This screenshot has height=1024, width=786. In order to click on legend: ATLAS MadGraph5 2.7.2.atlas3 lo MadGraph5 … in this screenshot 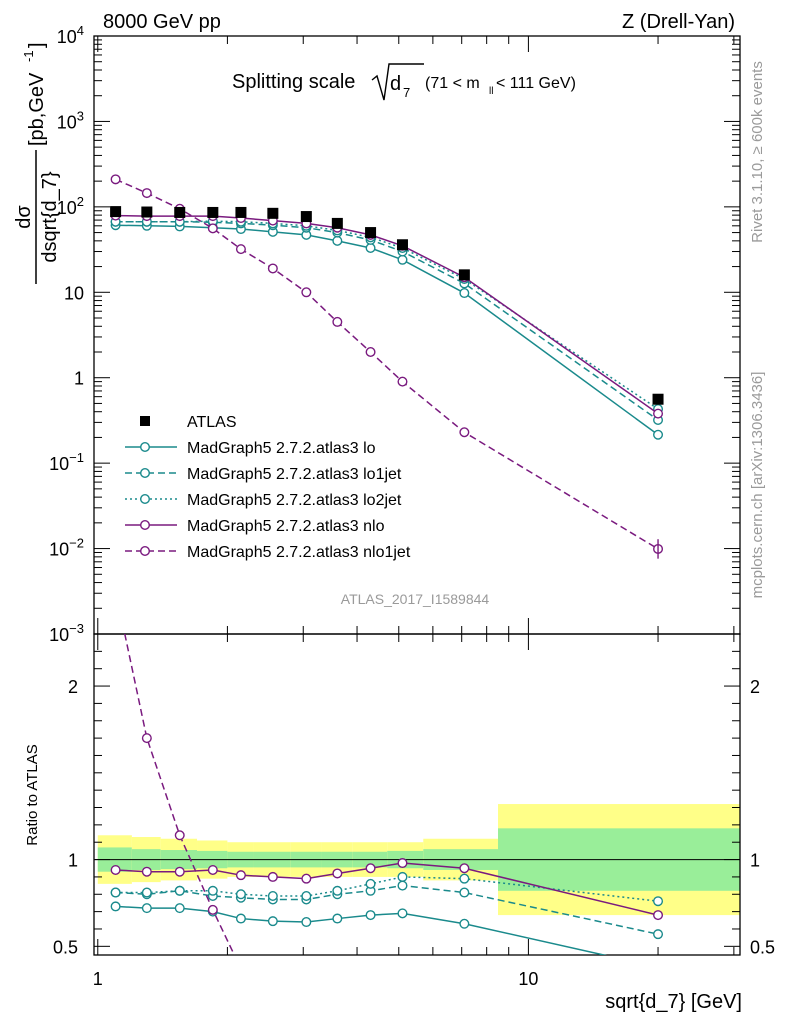, I will do `click(268, 487)`.